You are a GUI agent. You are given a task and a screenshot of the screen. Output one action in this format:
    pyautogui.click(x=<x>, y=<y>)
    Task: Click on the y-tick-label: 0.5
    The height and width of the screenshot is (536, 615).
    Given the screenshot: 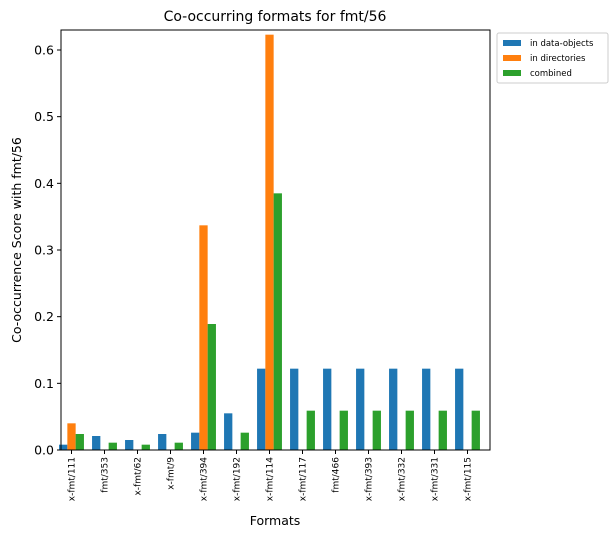 What is the action you would take?
    pyautogui.click(x=44, y=116)
    